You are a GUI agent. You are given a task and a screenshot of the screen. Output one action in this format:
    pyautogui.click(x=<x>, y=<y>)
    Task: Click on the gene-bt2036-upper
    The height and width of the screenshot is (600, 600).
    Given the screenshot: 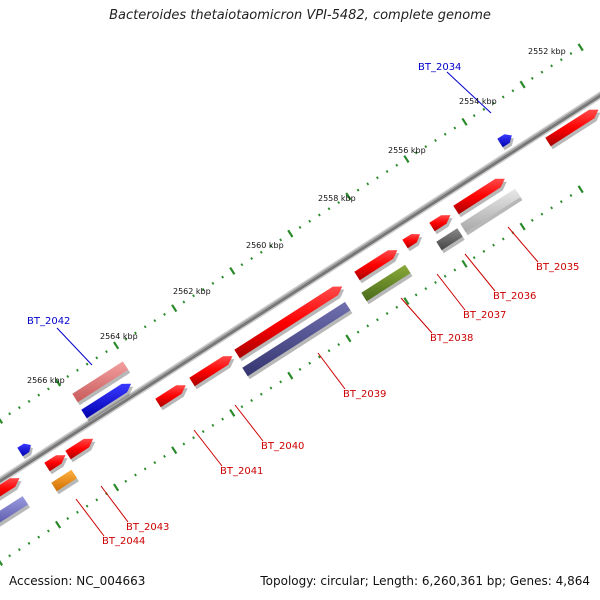 What is the action you would take?
    pyautogui.click(x=440, y=223)
    